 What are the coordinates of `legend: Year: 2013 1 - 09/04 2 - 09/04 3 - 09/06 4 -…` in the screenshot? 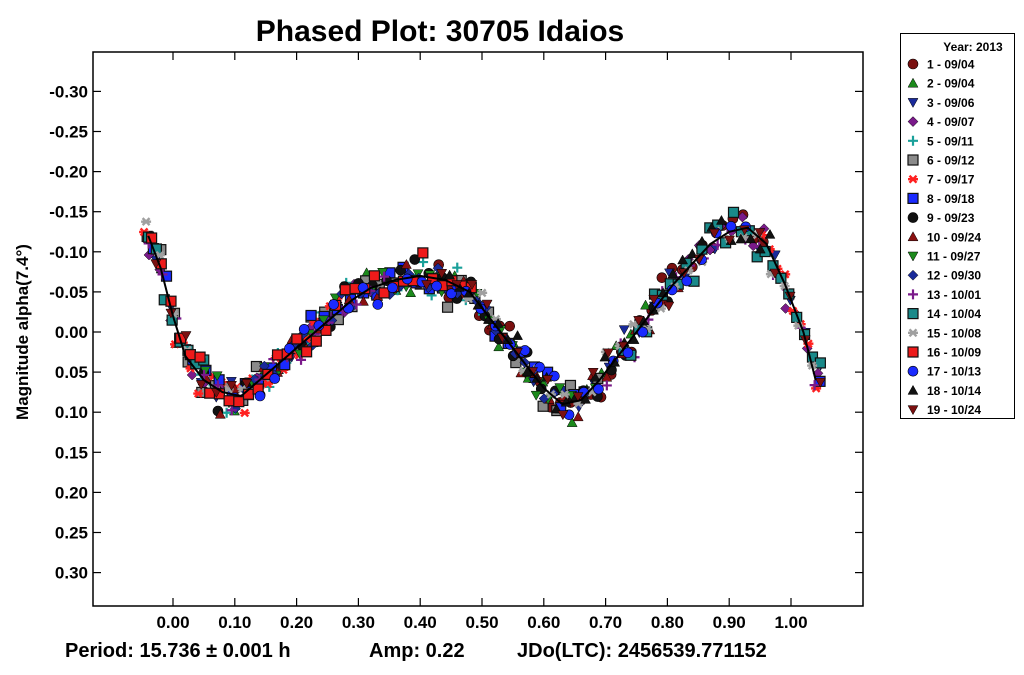 It's located at (957, 226).